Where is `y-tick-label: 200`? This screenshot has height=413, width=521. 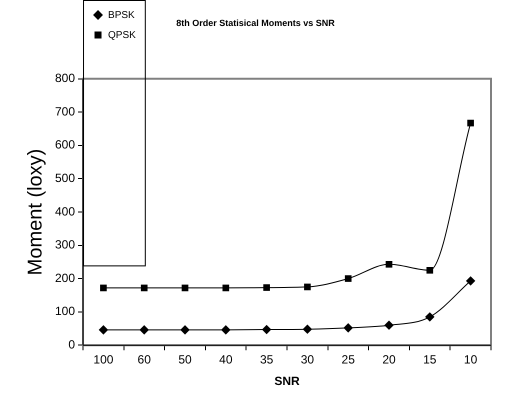 y-tick-label: 200 is located at coordinates (65, 277).